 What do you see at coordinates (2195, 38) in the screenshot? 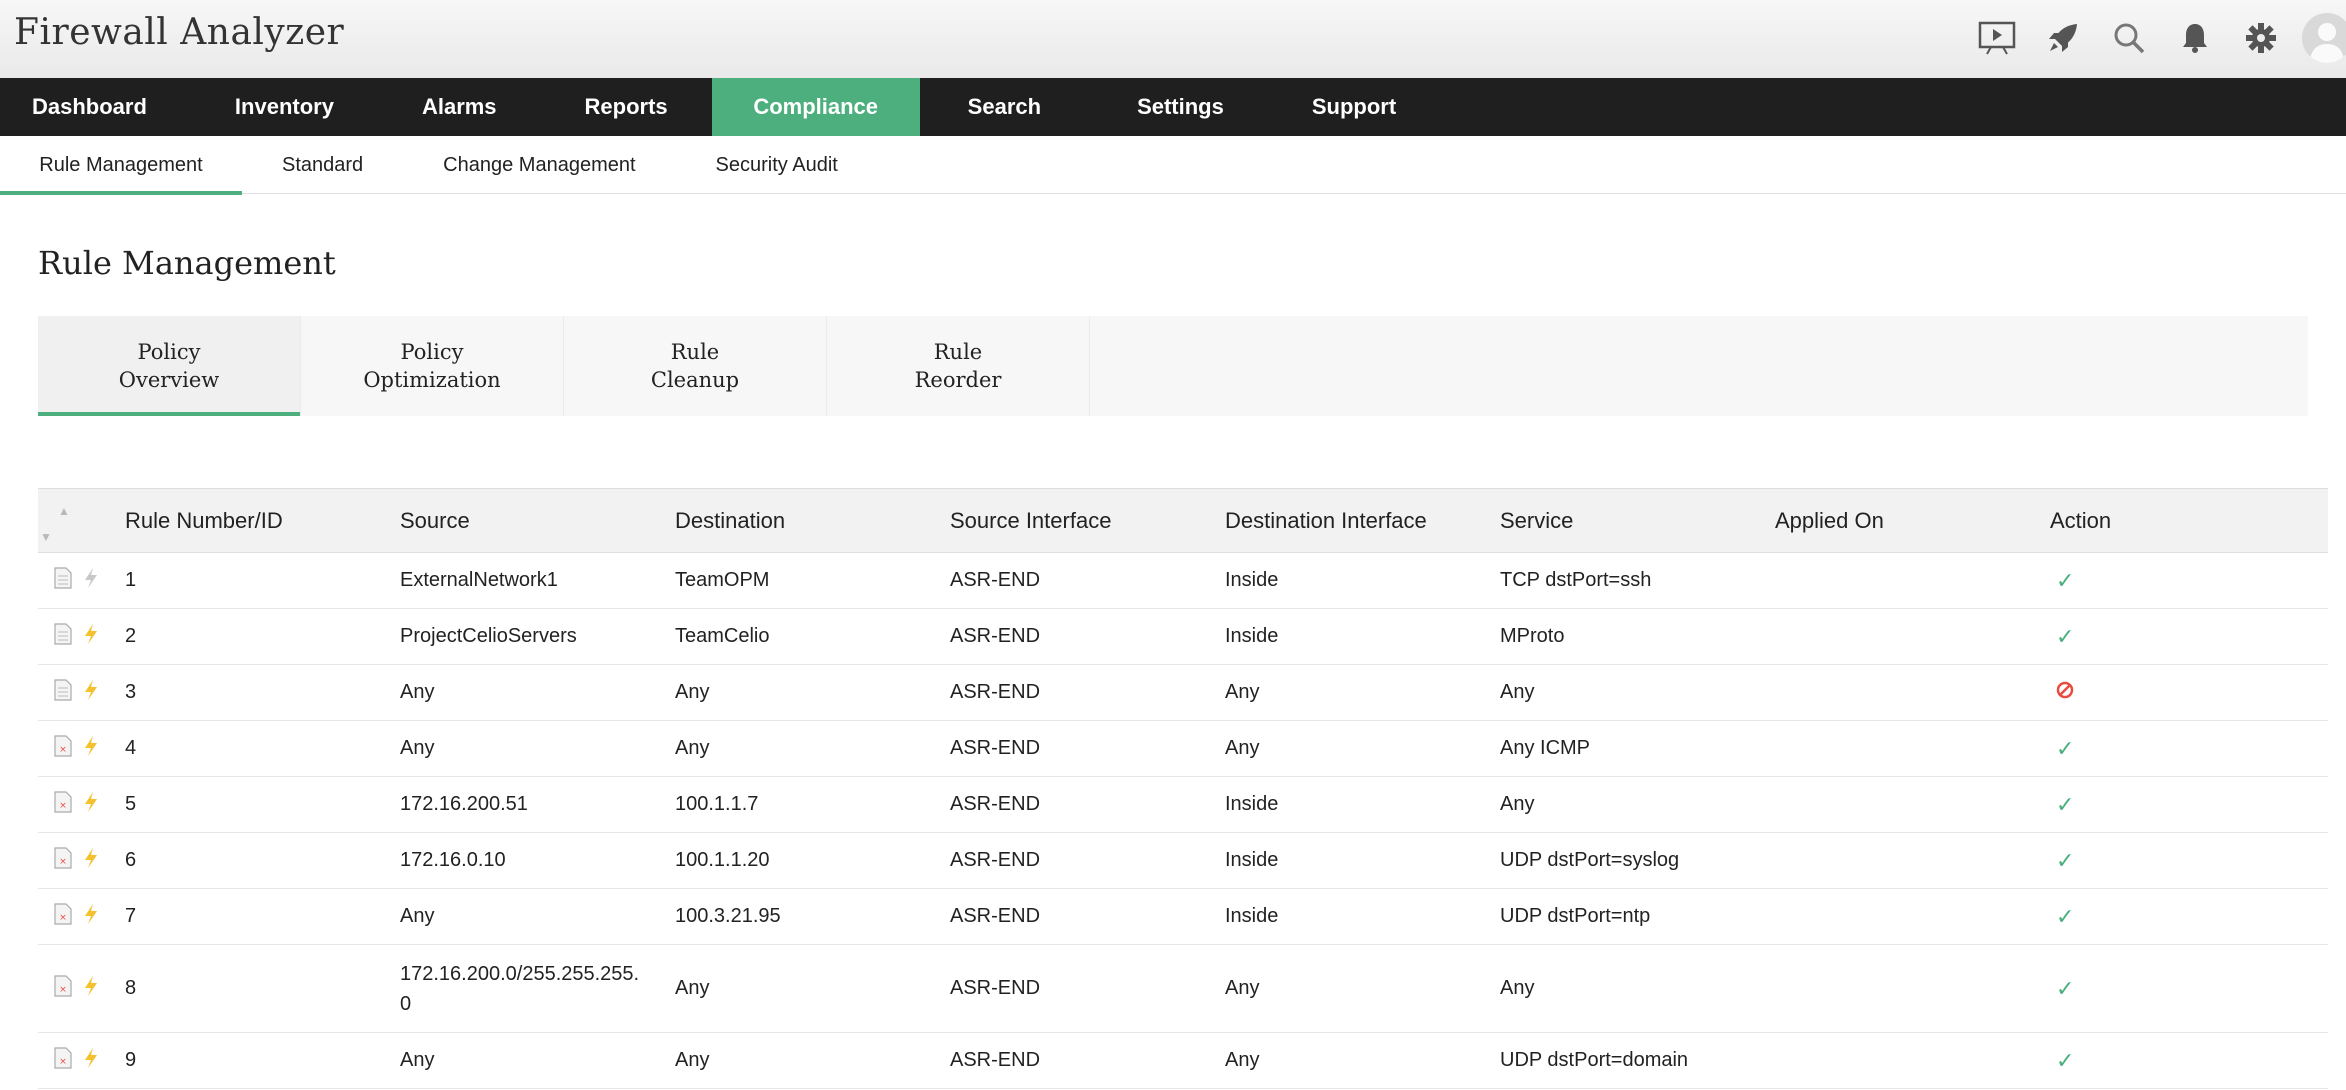
I see `bell-icon` at bounding box center [2195, 38].